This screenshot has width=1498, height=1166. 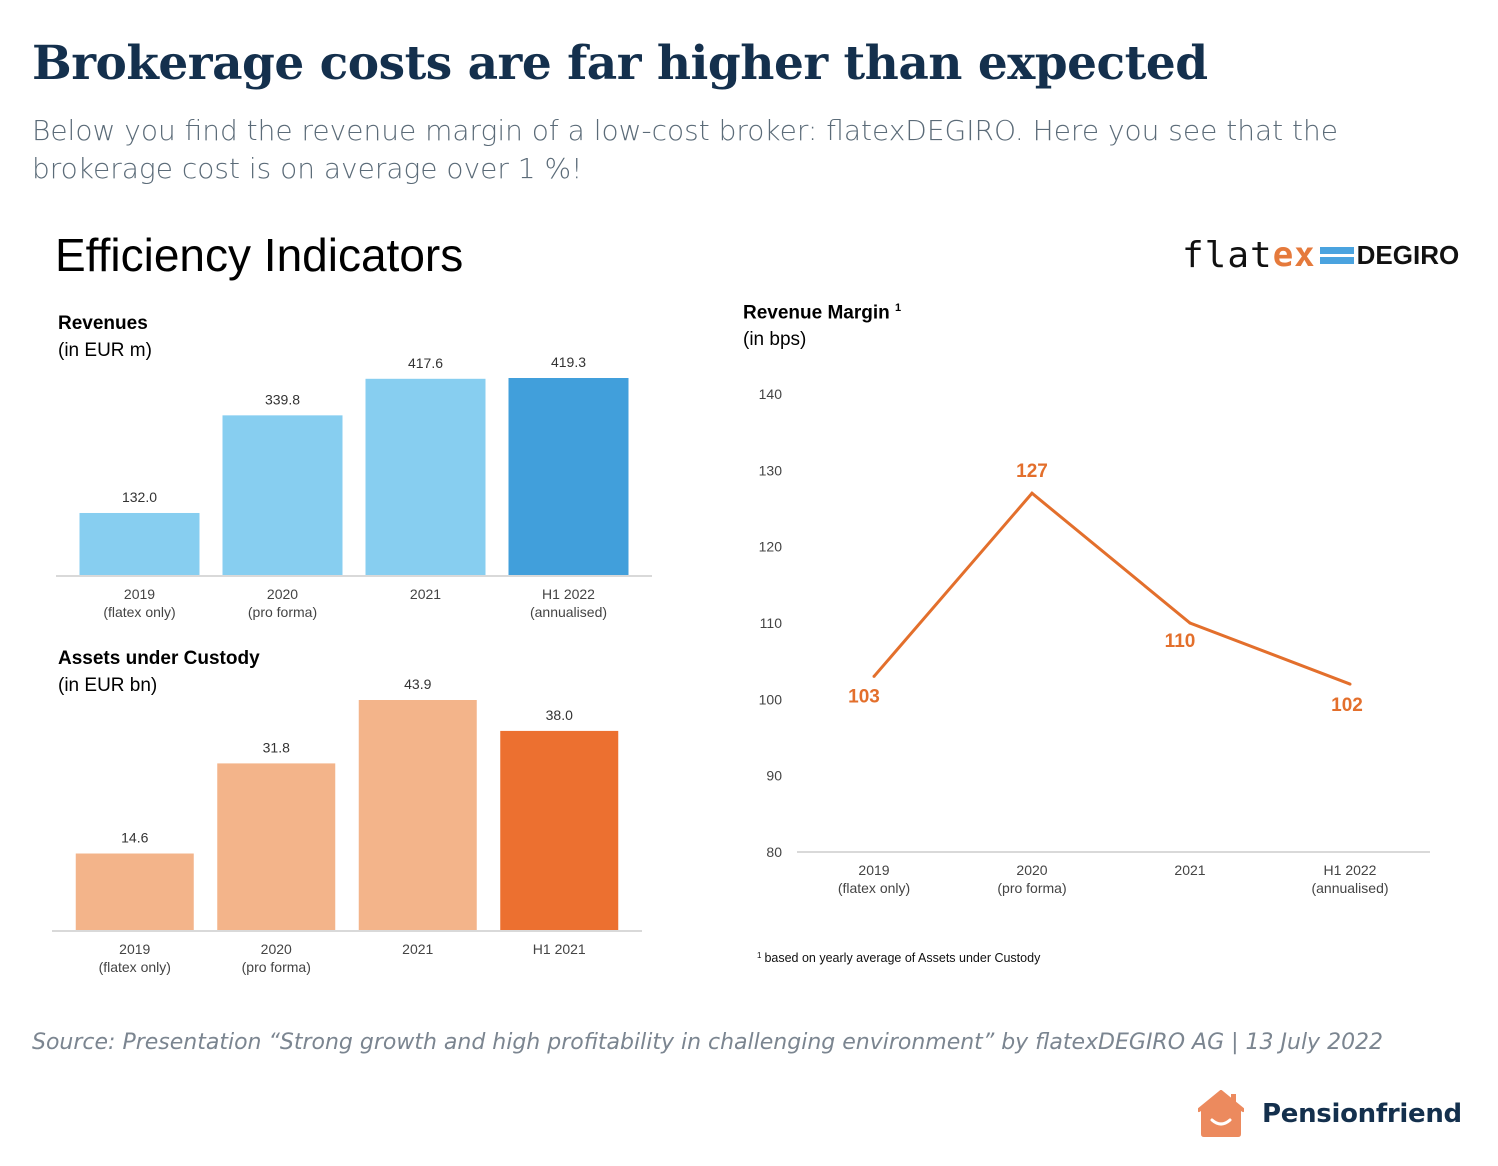 What do you see at coordinates (1227, 255) in the screenshot?
I see `logo-text-flat: flat` at bounding box center [1227, 255].